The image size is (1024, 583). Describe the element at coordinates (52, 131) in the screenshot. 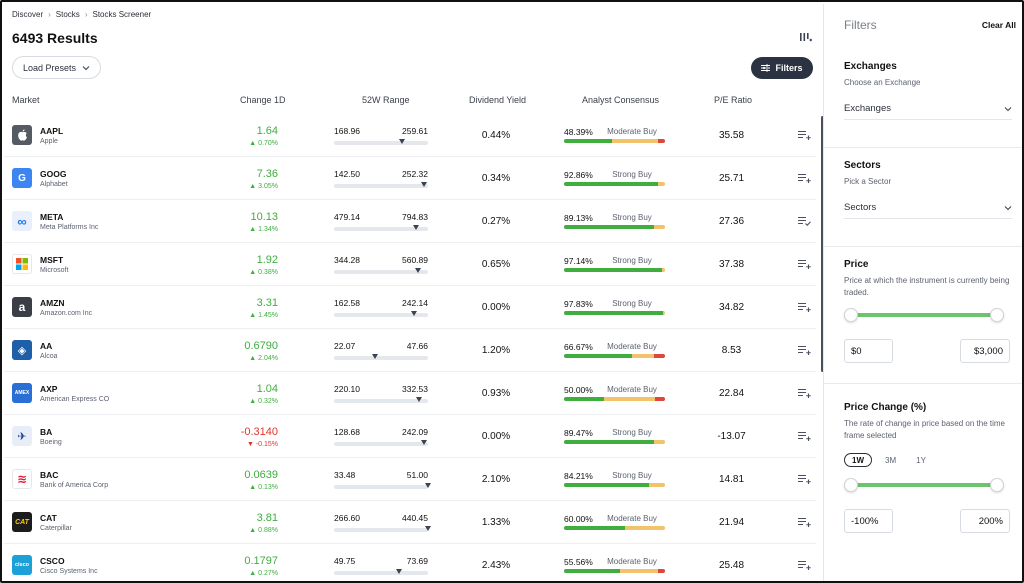

I see `ticker-symbol: AAPL` at that location.